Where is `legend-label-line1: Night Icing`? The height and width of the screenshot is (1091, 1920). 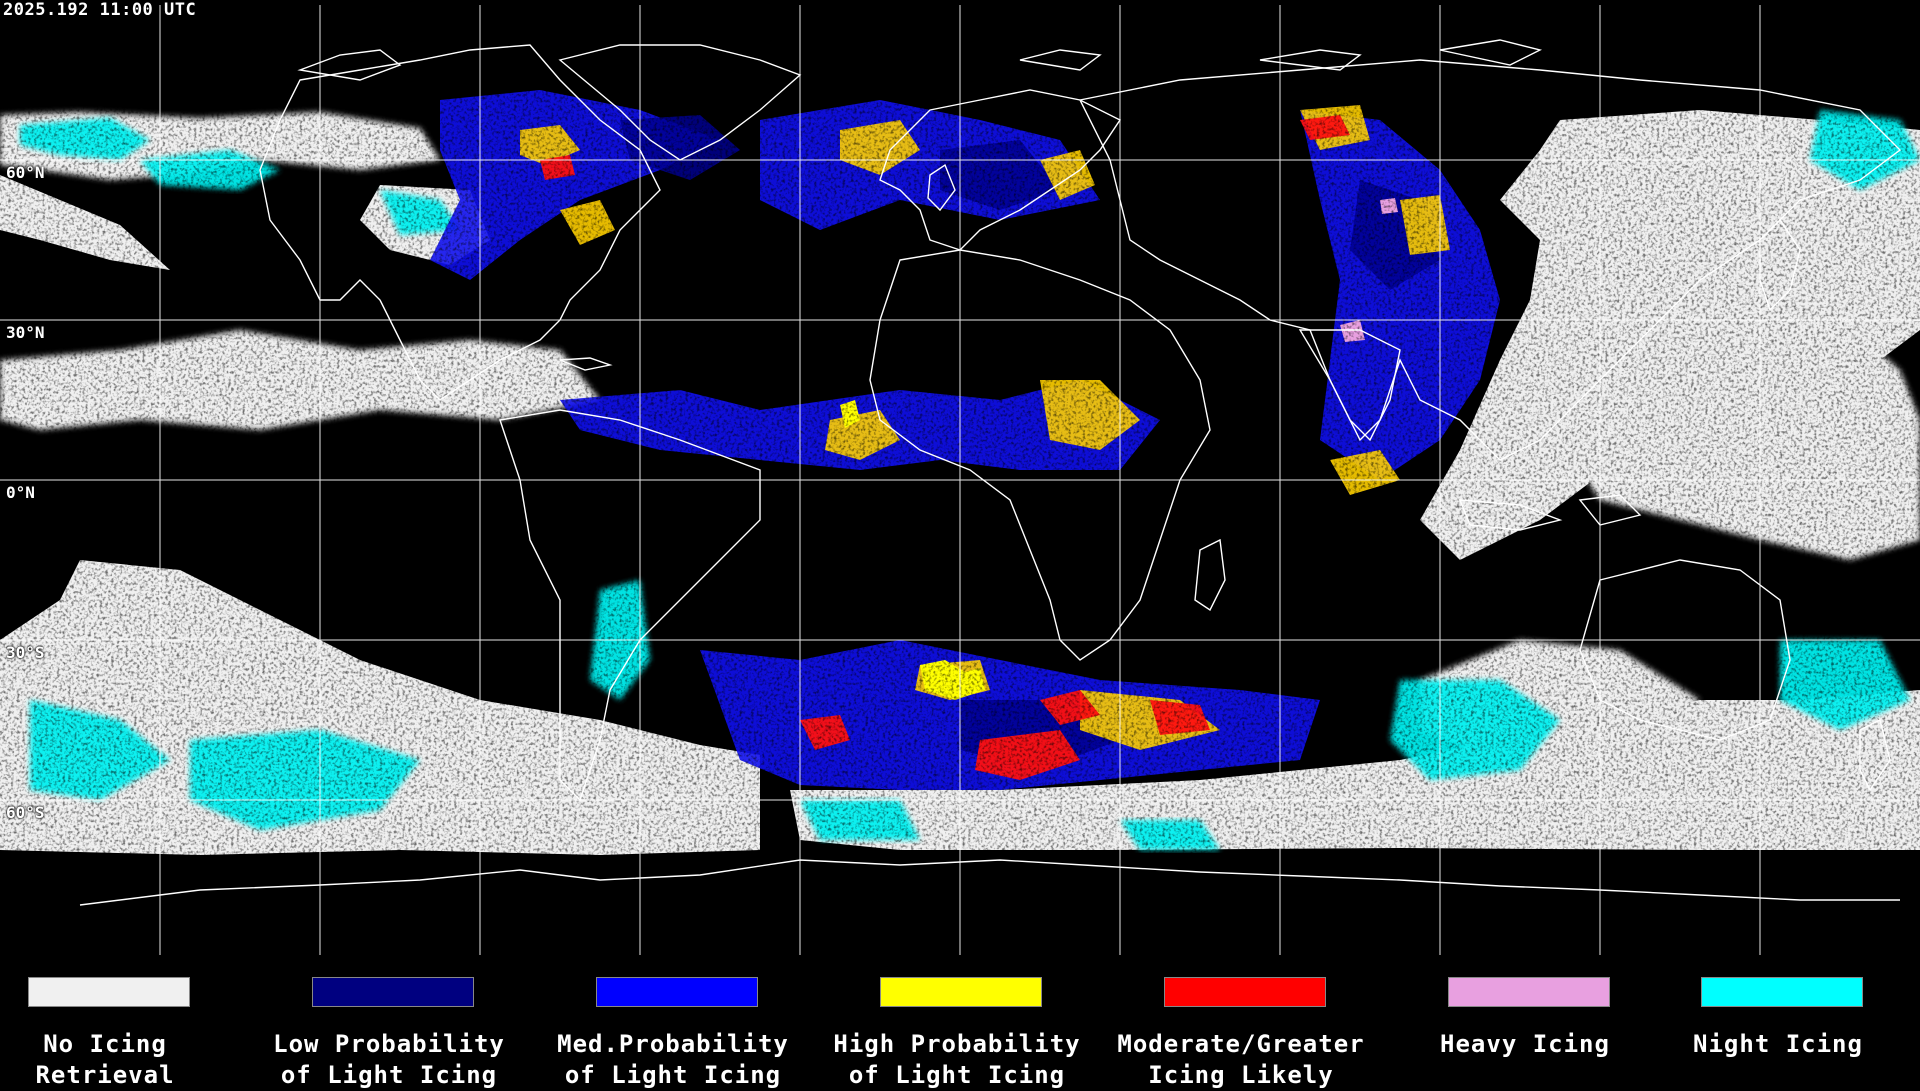 legend-label-line1: Night Icing is located at coordinates (1778, 1044).